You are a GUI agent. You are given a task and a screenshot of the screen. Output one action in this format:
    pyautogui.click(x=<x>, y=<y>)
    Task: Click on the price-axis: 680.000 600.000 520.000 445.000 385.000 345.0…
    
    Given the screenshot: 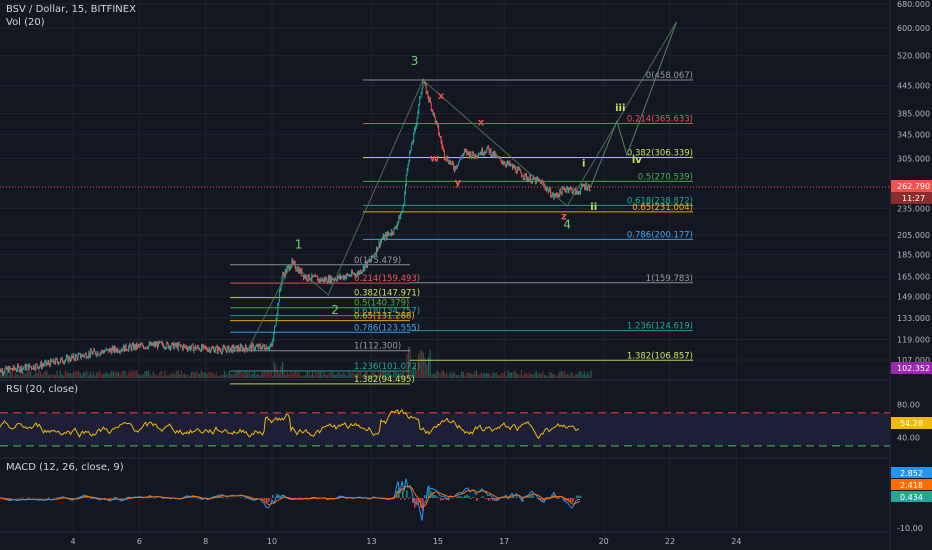 What is the action you would take?
    pyautogui.click(x=913, y=182)
    